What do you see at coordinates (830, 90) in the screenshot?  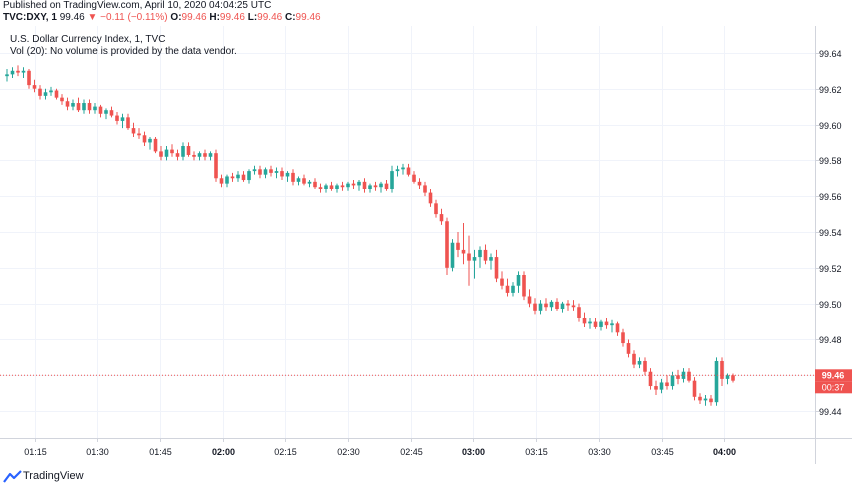 I see `price-tick-label: 99.62` at bounding box center [830, 90].